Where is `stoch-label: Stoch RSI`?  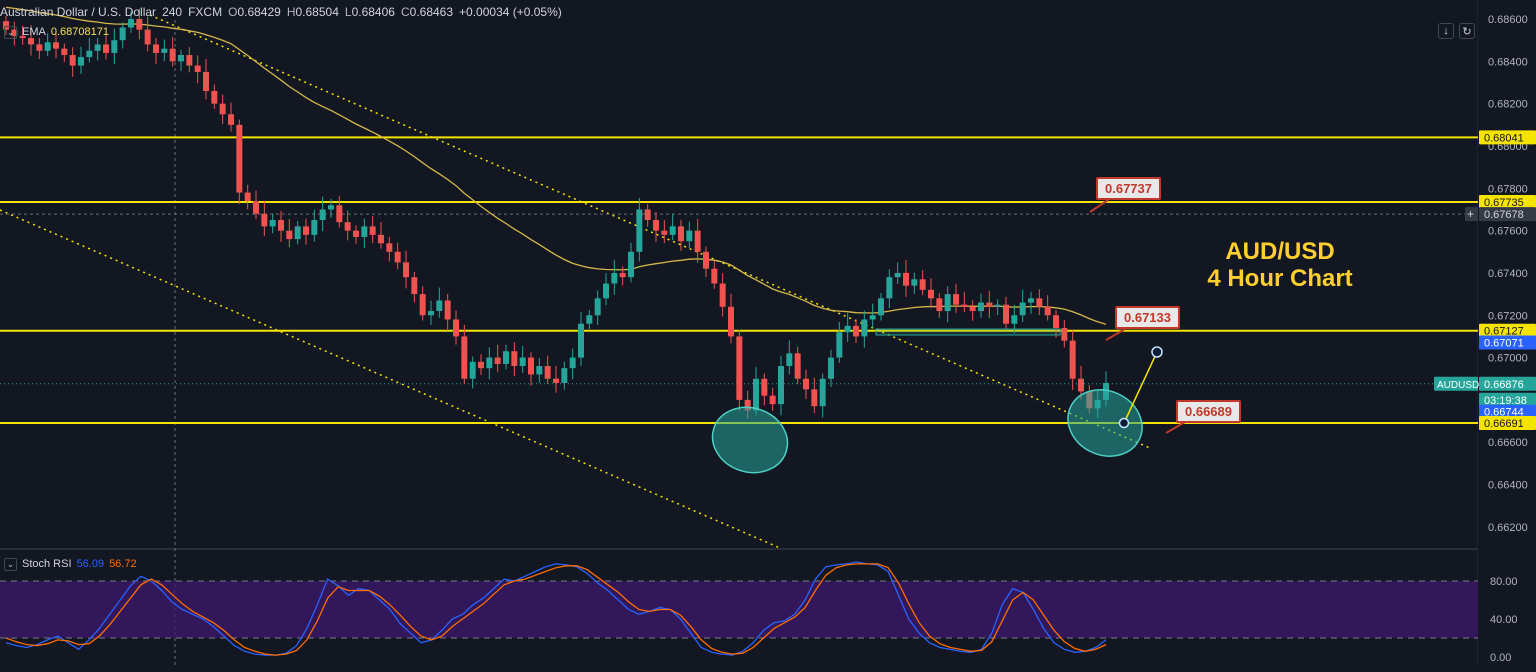
stoch-label: Stoch RSI is located at coordinates (47, 564).